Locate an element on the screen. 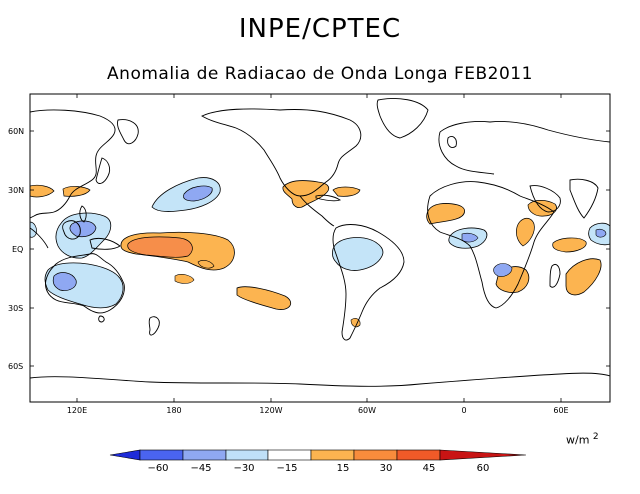 Image resolution: width=640 pixels, height=494 pixels. anomaly-neg-southern-africa is located at coordinates (503, 270).